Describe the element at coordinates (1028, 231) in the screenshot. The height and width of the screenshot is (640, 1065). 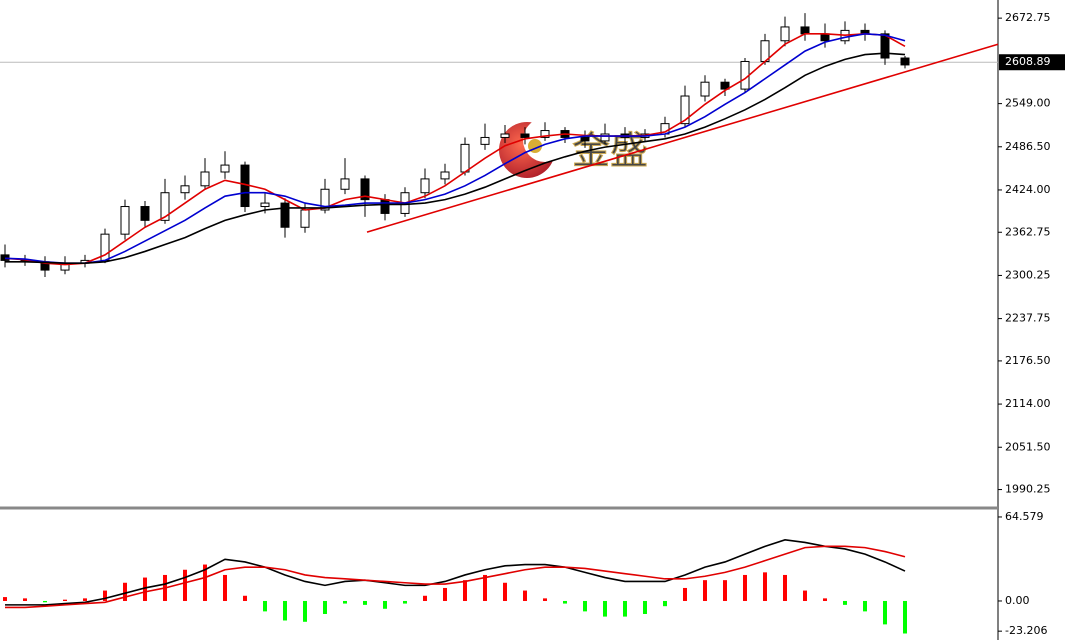
I see `y-tick-label: 2362.75` at that location.